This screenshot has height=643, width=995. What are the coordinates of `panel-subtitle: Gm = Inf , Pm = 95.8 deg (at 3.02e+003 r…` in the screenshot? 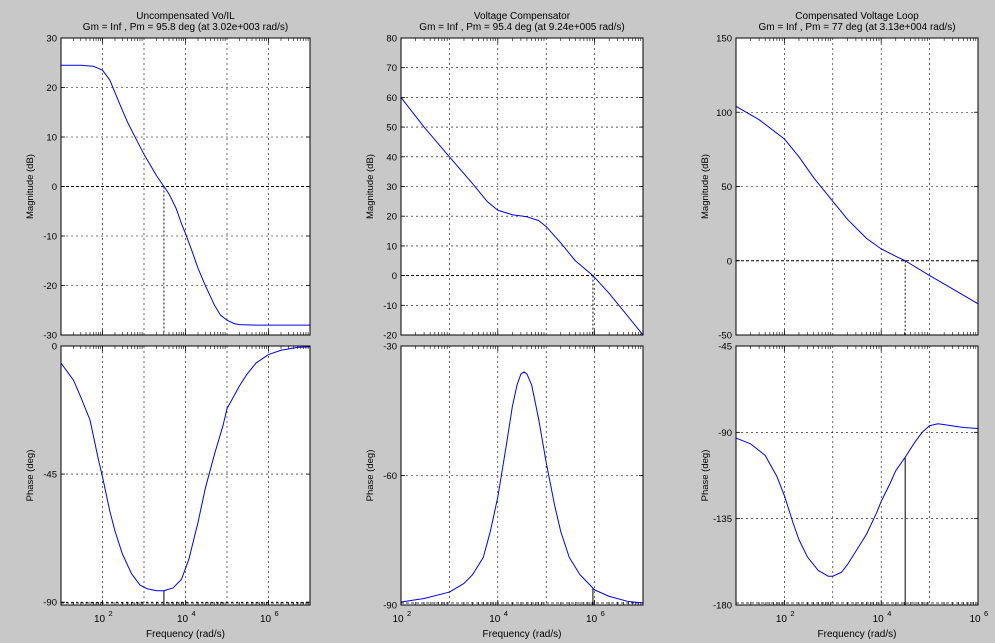 It's located at (185, 27).